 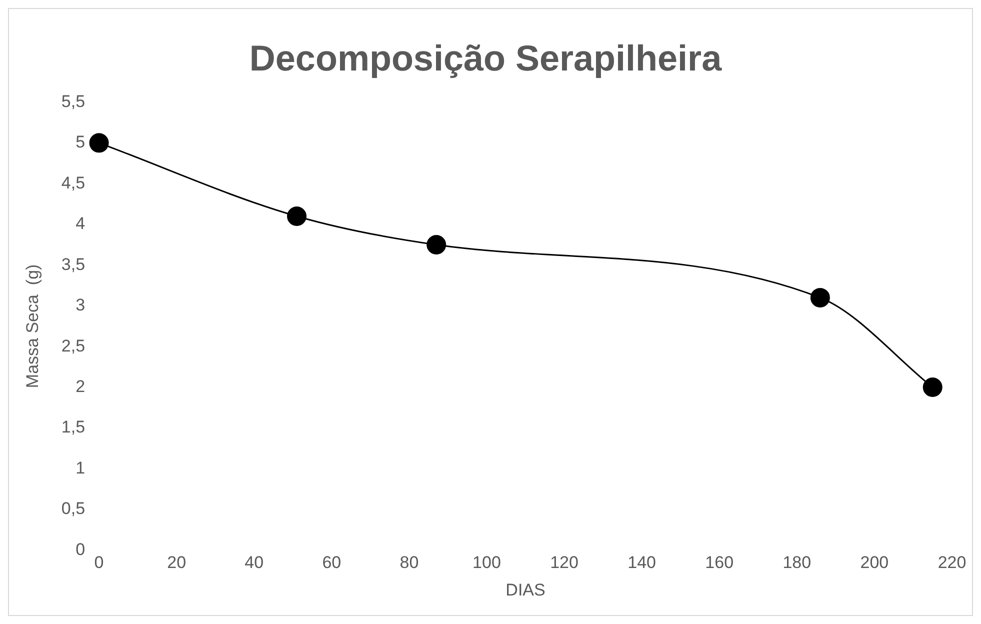 I want to click on y-tick-label: 1,5, so click(x=73, y=427).